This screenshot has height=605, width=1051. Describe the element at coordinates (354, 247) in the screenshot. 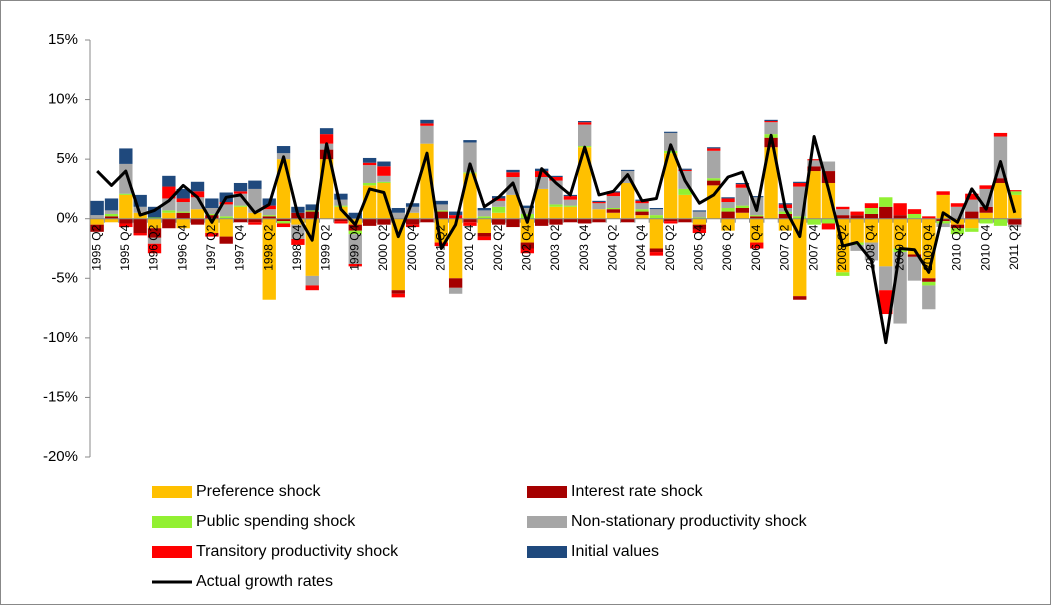

I see `x-tick-label: 1999 Q4` at that location.